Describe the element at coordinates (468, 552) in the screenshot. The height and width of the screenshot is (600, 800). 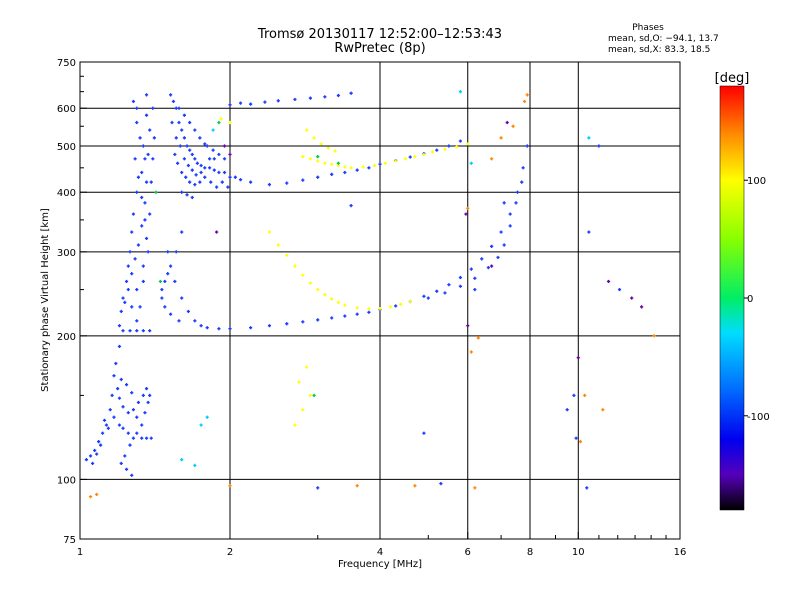
I see `x-tick-label: 6` at that location.